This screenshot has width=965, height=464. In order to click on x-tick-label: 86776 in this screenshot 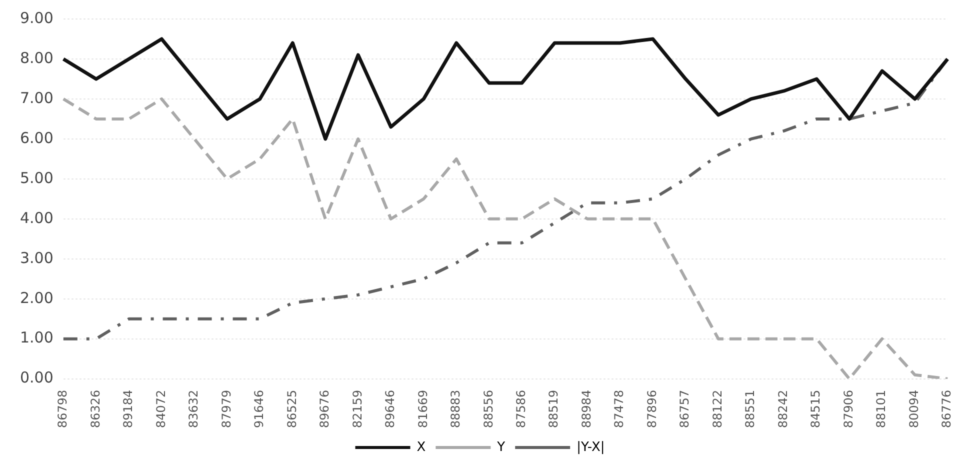, I will do `click(947, 409)`.